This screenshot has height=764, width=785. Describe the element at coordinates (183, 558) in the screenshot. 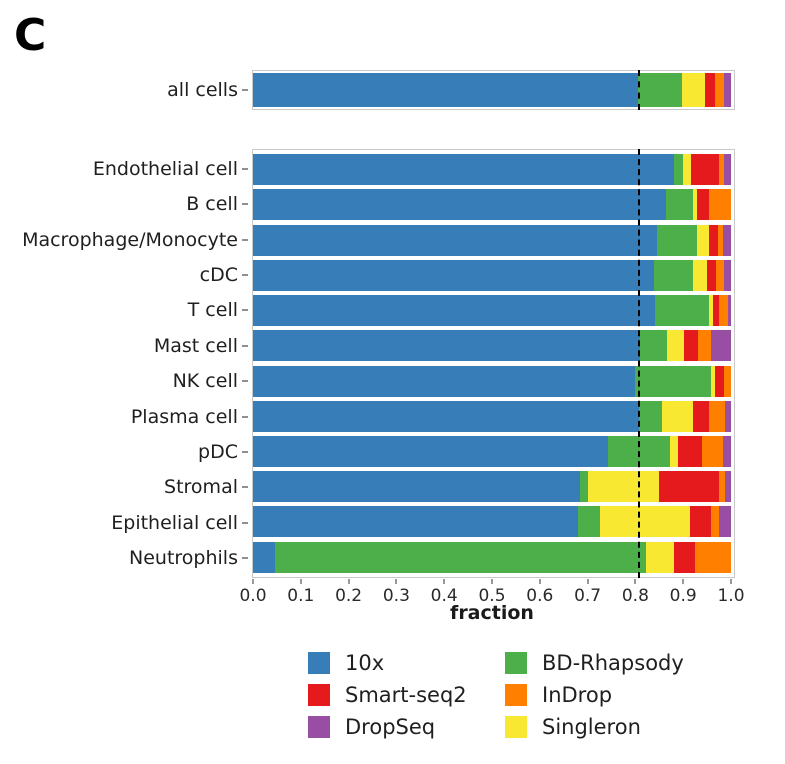

I see `row-label-text: Neutrophils` at that location.